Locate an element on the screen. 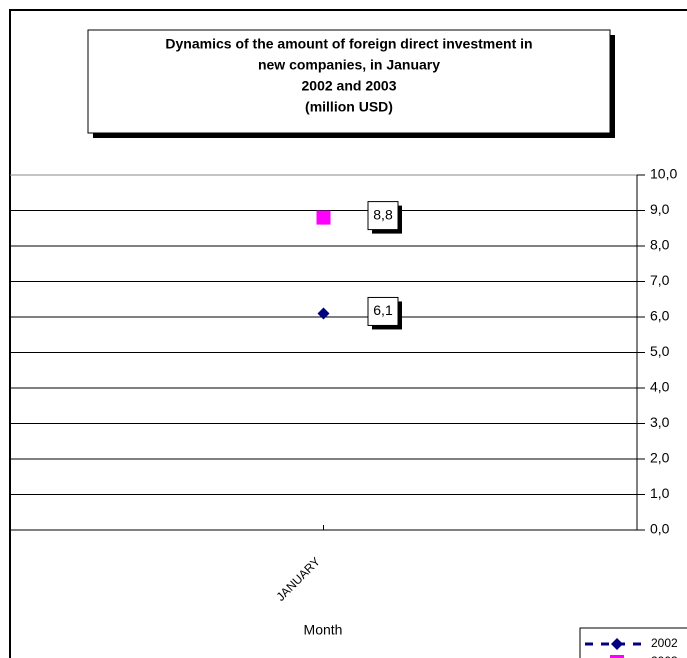 This screenshot has height=658, width=687. title-box is located at coordinates (349, 81).